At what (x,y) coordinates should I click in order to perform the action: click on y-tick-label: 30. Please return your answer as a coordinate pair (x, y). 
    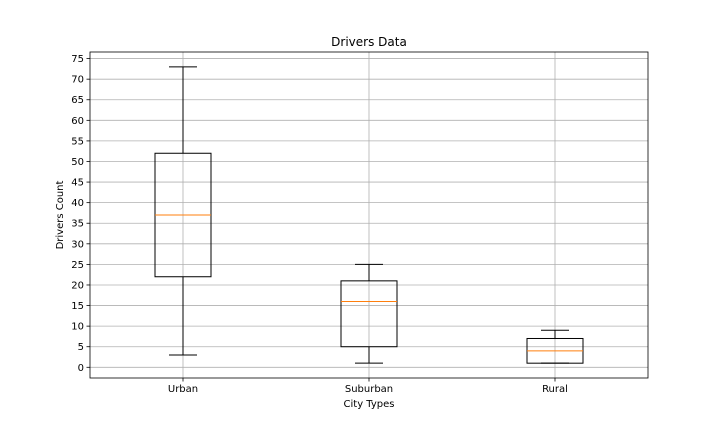
    Looking at the image, I should click on (77, 244).